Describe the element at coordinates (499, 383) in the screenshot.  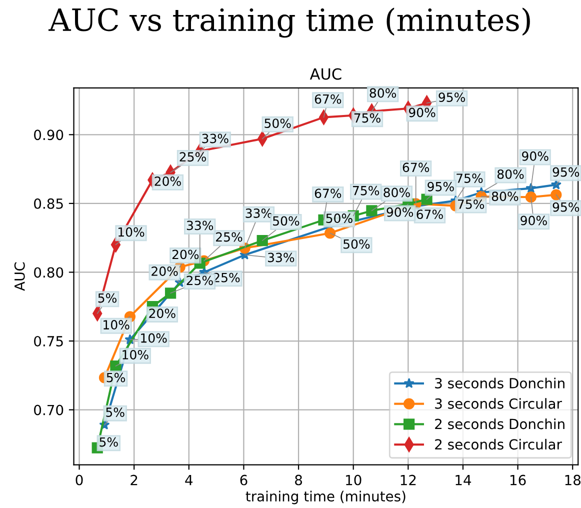
I see `legend-label: 3 seconds Donchin` at that location.